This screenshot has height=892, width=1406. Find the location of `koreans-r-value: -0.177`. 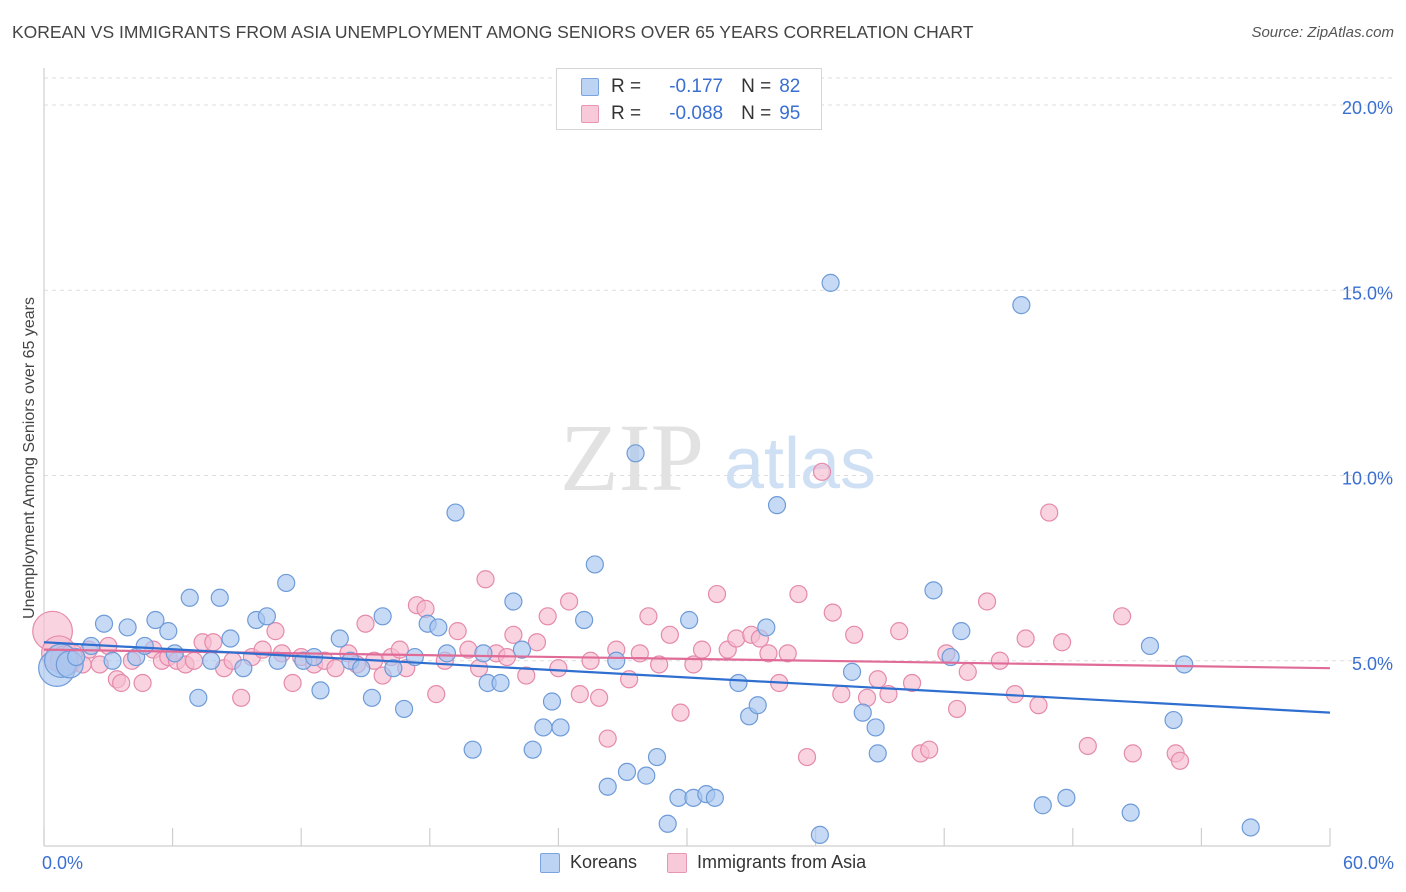

koreans-r-value: -0.177 is located at coordinates (696, 86).